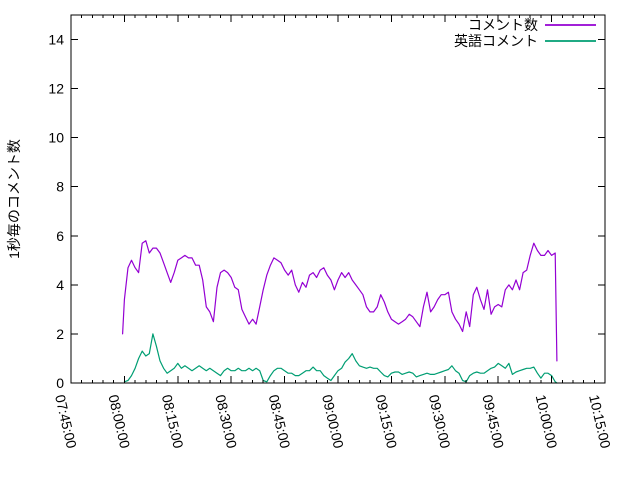 Image resolution: width=640 pixels, height=480 pixels. Describe the element at coordinates (503, 25) in the screenshot. I see `legend-label: コメント数` at that location.